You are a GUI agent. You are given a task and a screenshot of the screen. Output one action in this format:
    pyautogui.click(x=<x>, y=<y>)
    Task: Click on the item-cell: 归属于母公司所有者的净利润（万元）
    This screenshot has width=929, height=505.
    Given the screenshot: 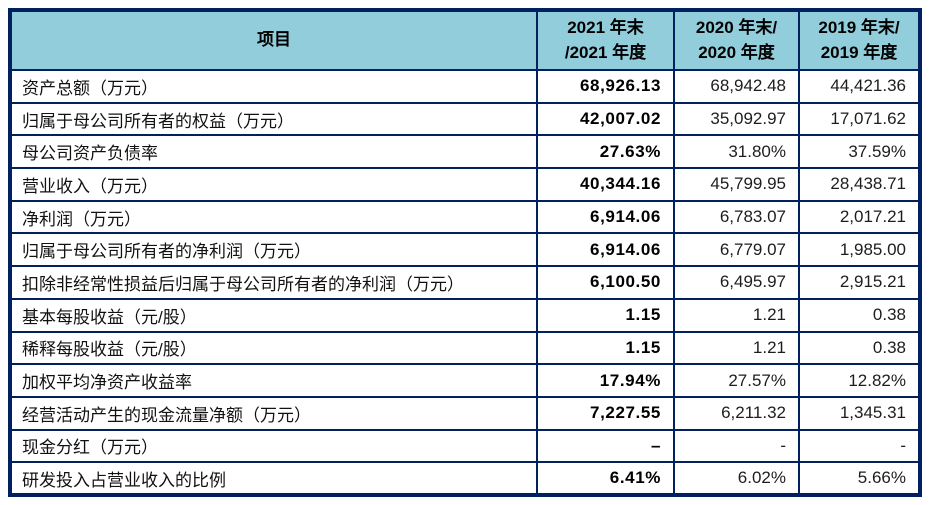 What is the action you would take?
    pyautogui.click(x=273, y=250)
    